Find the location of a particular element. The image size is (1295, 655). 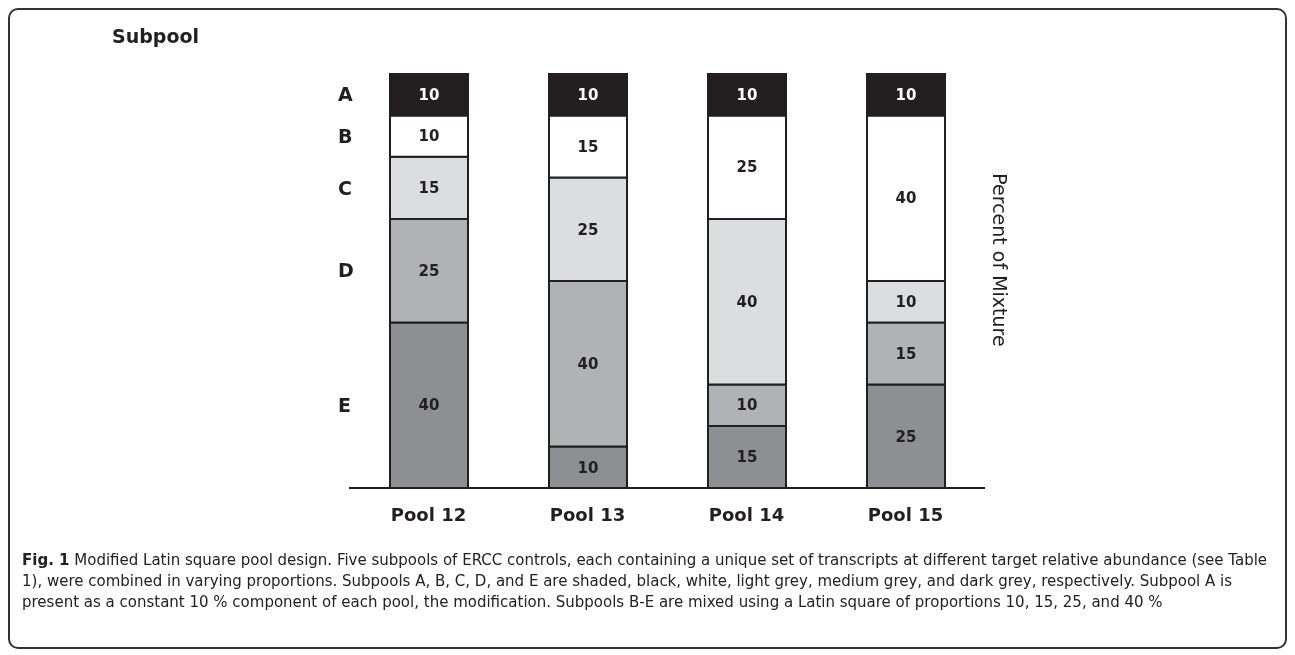

series-label: D is located at coordinates (346, 270).